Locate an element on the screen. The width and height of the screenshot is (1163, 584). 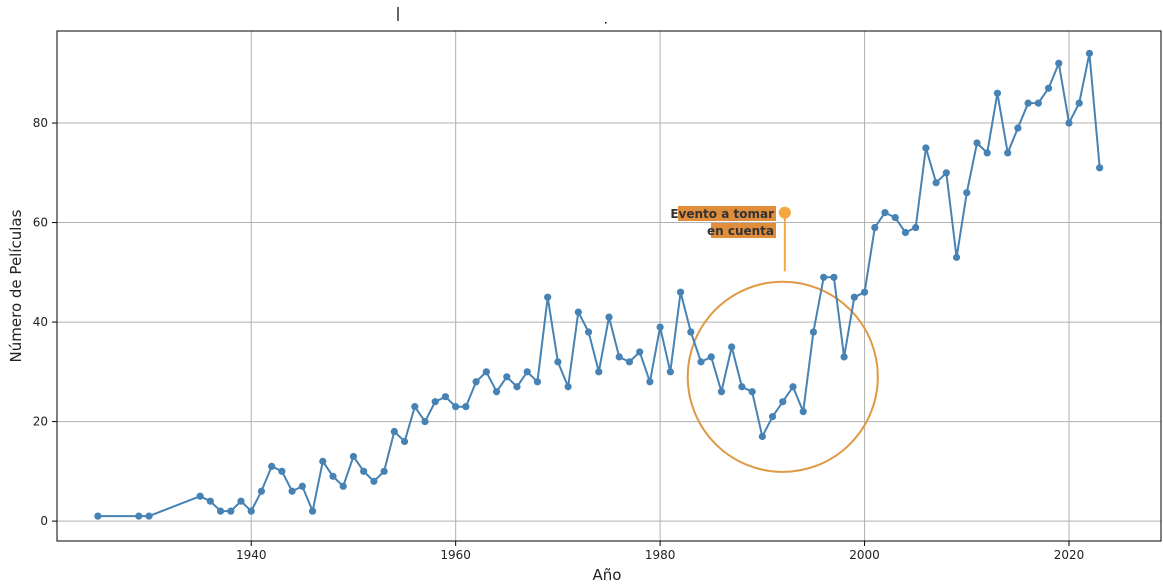
y-axis-title: Número de Películas is located at coordinates (16, 285).